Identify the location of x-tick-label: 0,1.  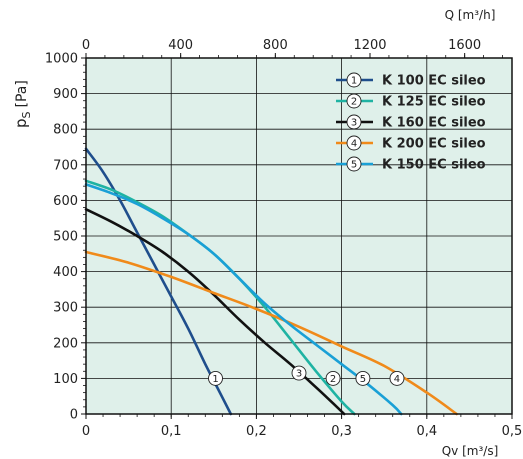
(171, 431).